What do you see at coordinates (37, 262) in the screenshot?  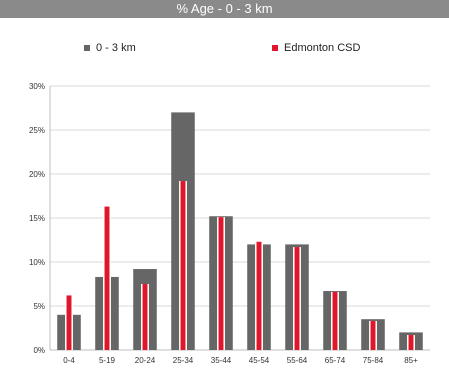 I see `y-tick-label: 10%` at bounding box center [37, 262].